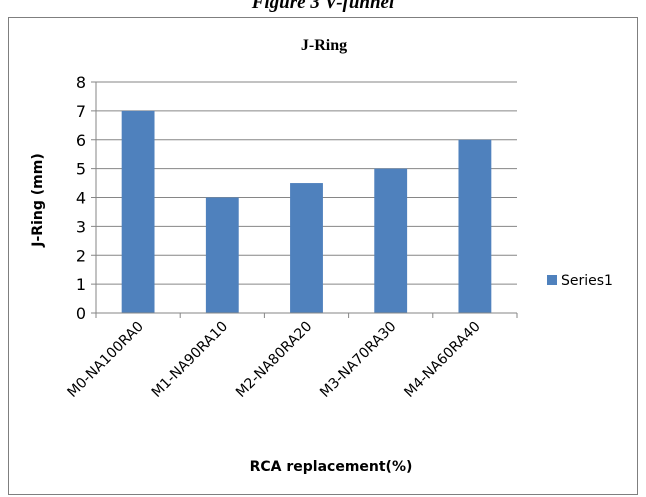  I want to click on y-tick-label: 4, so click(81, 198).